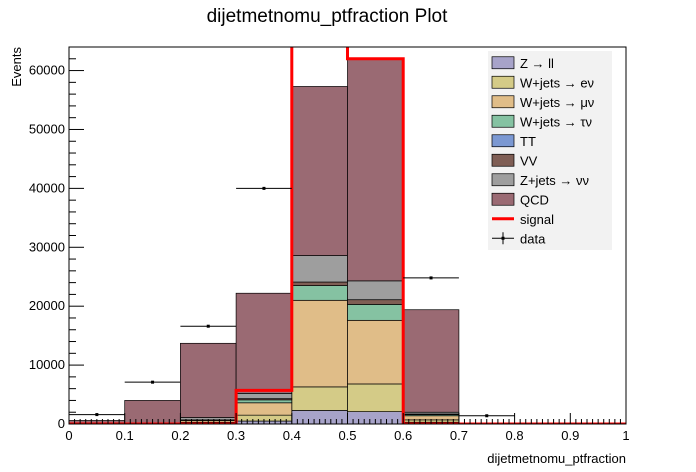 This screenshot has width=696, height=472. Describe the element at coordinates (47, 128) in the screenshot. I see `y-tick-label: 50000` at that location.